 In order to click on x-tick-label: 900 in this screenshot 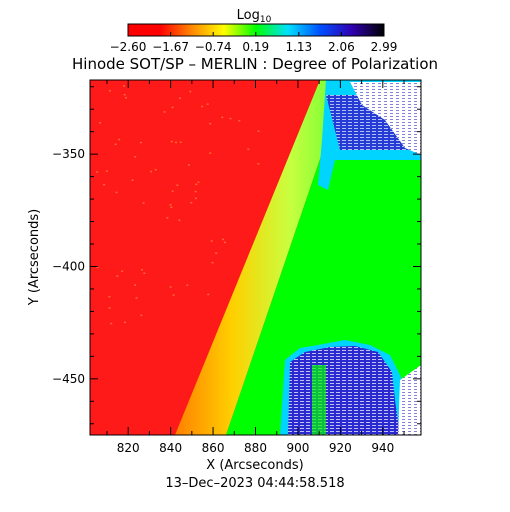, I will do `click(297, 448)`.